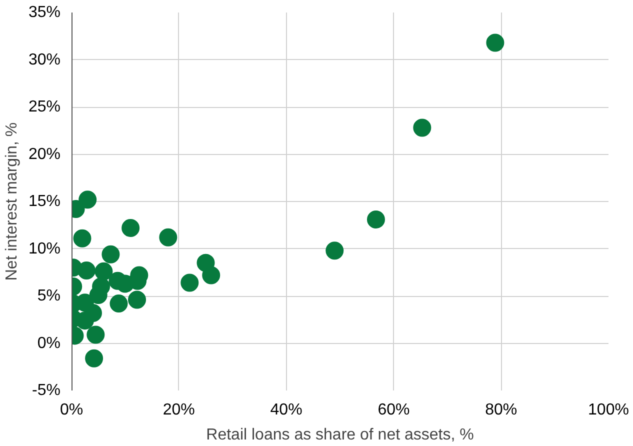 The image size is (633, 446). Describe the element at coordinates (286, 410) in the screenshot. I see `x-tick-label: 40%` at that location.